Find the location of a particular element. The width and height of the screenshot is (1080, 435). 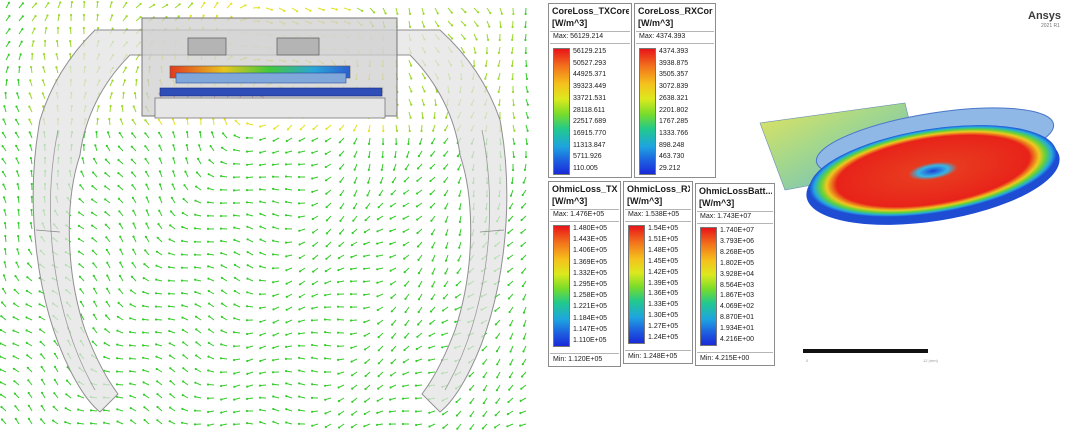

loss-surface-3d-view is located at coordinates (910, 165).